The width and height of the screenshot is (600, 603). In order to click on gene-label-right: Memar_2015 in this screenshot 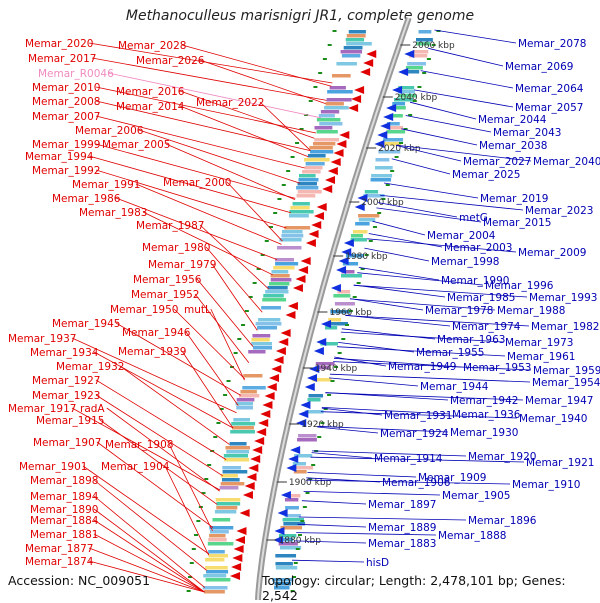, I will do `click(517, 223)`.